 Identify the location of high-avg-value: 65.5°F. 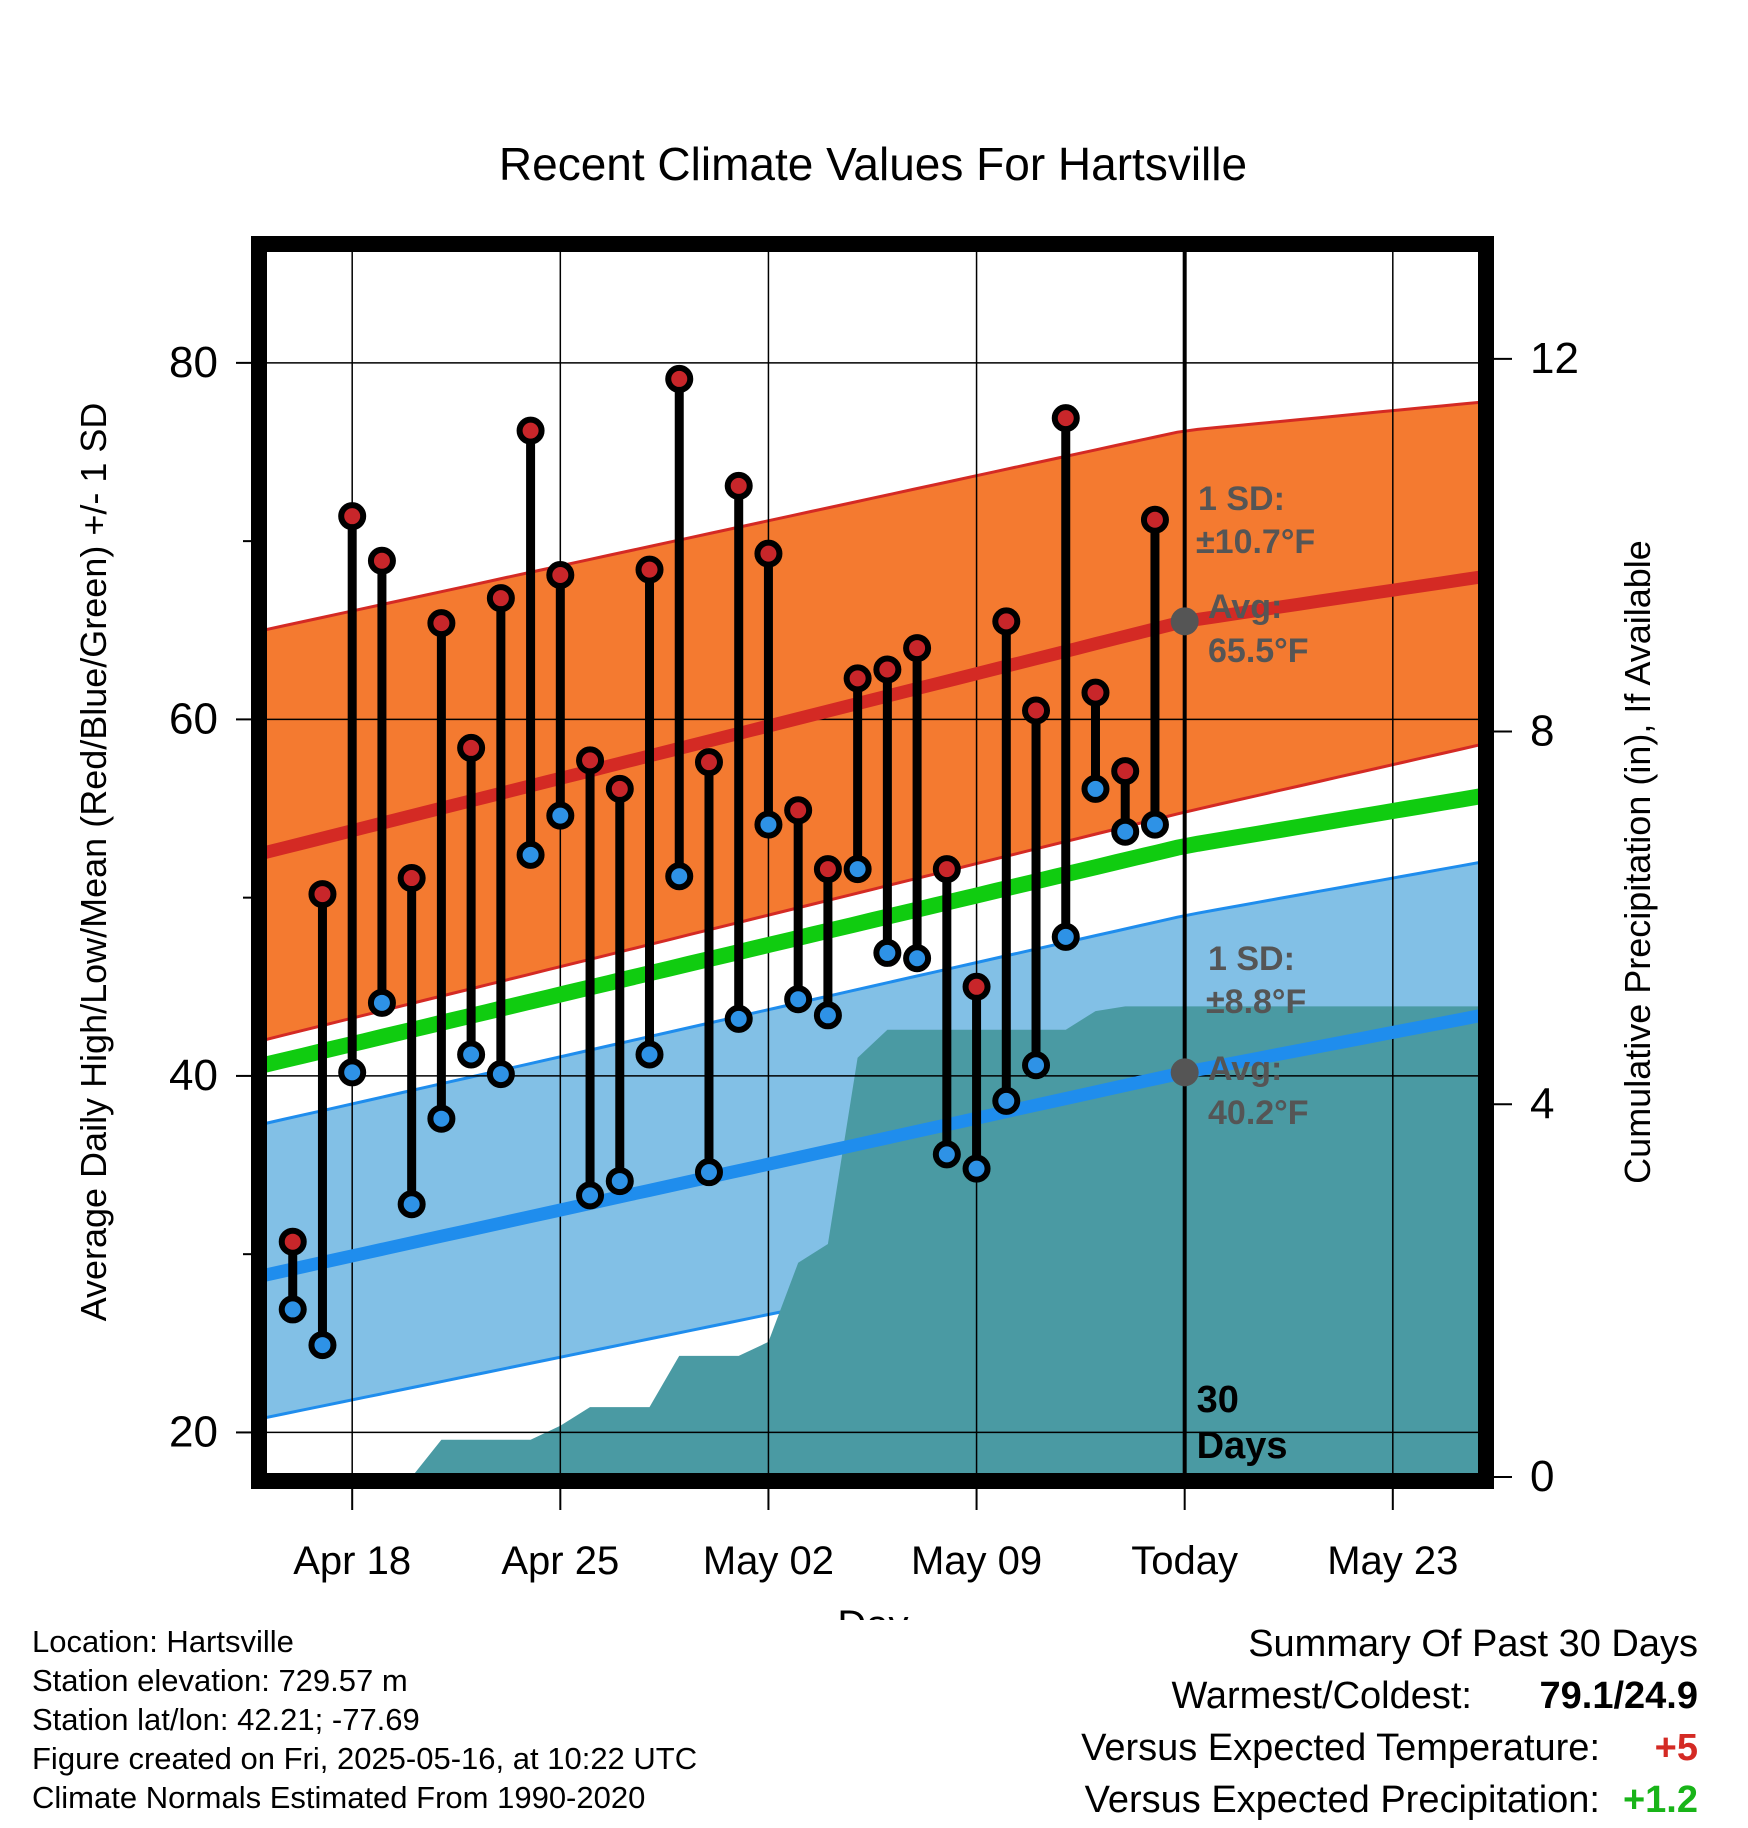
(1258, 651).